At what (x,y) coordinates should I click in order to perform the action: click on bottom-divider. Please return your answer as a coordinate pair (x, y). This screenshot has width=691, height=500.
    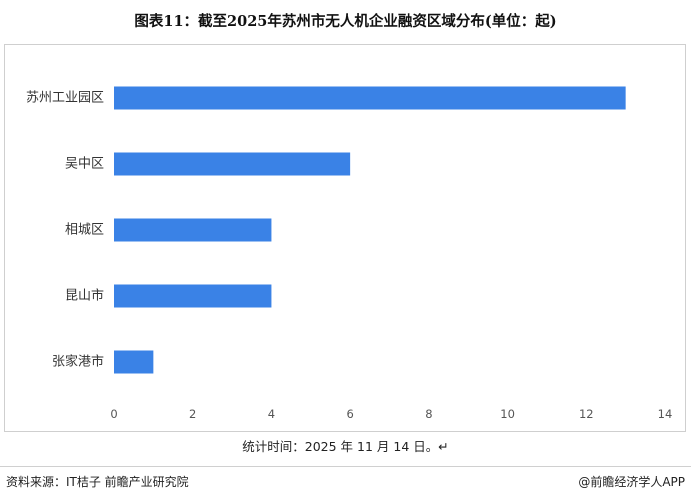
    Looking at the image, I should click on (345, 466).